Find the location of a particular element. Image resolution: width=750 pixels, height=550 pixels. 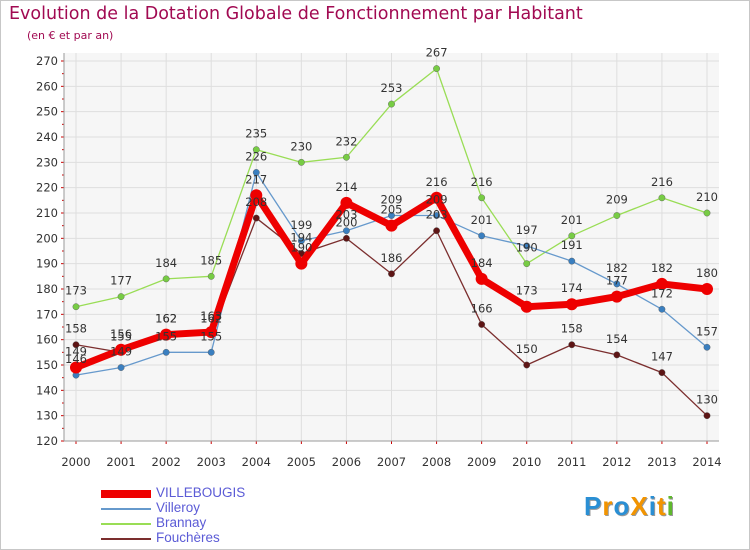

data-label: 150 is located at coordinates (527, 349).